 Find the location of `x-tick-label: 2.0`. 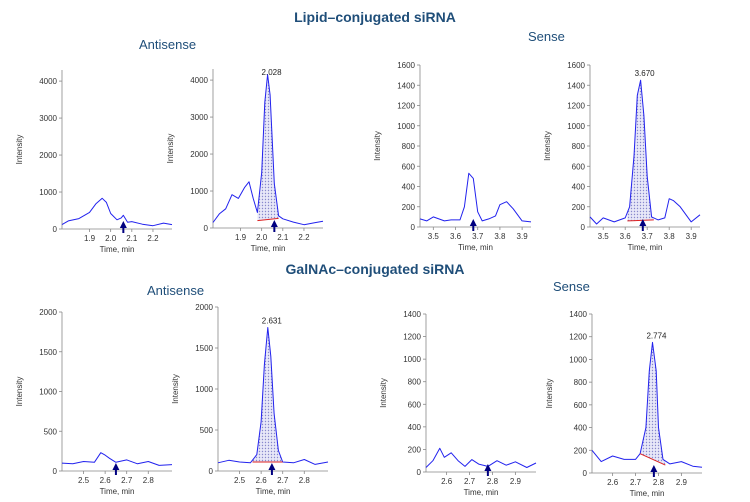

x-tick-label: 2.0 is located at coordinates (262, 237).